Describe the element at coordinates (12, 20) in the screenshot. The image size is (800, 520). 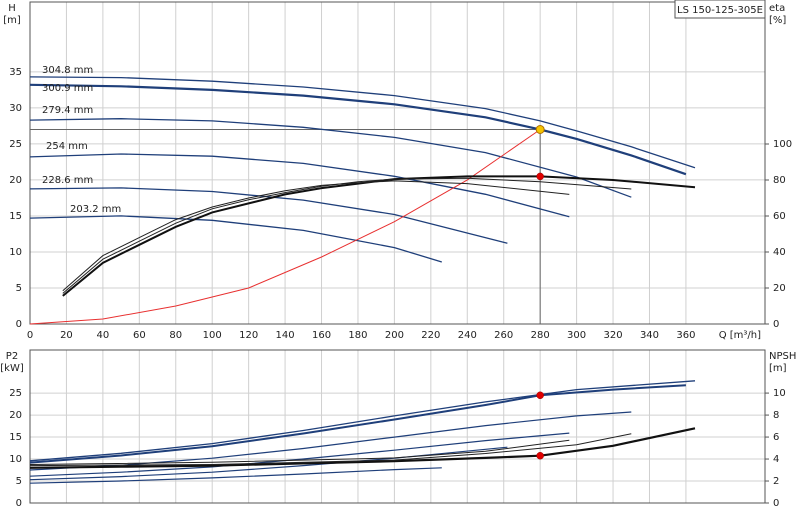
I see `y-axis-unit: [m]` at that location.